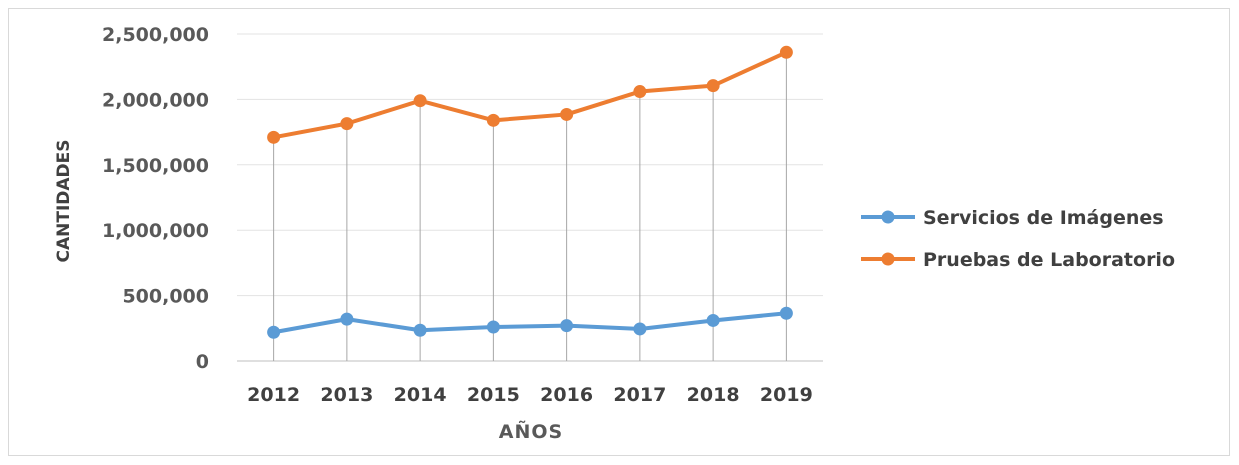 This screenshot has width=1239, height=465. What do you see at coordinates (531, 431) in the screenshot?
I see `x-axis-label: AÑOS` at bounding box center [531, 431].